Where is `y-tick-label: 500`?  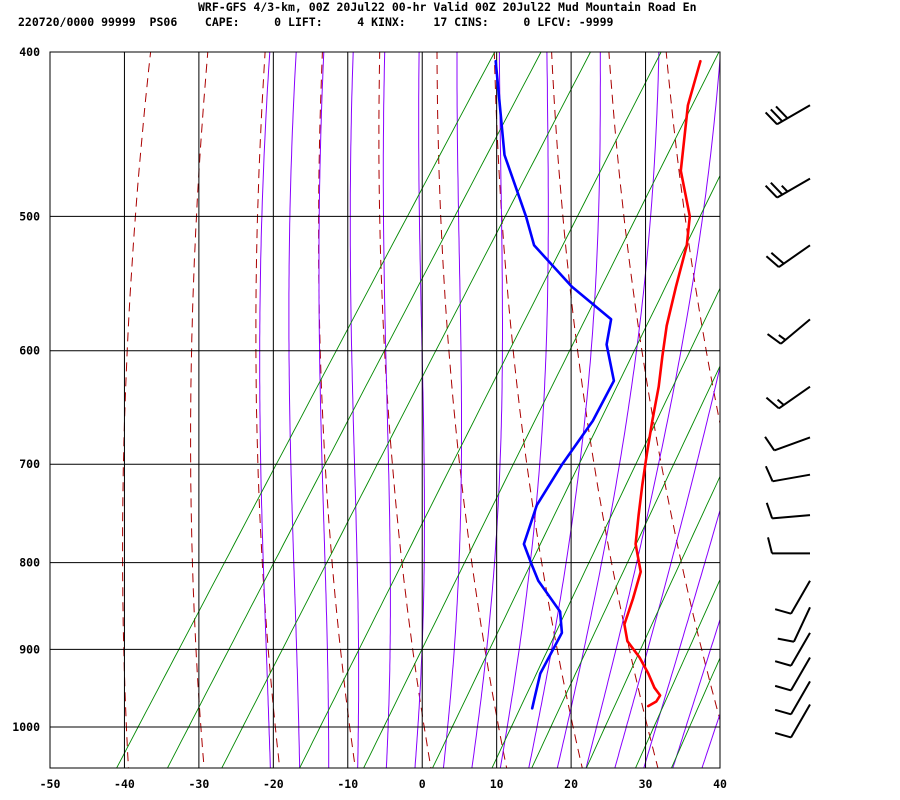 y-tick-label: 500 is located at coordinates (29, 216).